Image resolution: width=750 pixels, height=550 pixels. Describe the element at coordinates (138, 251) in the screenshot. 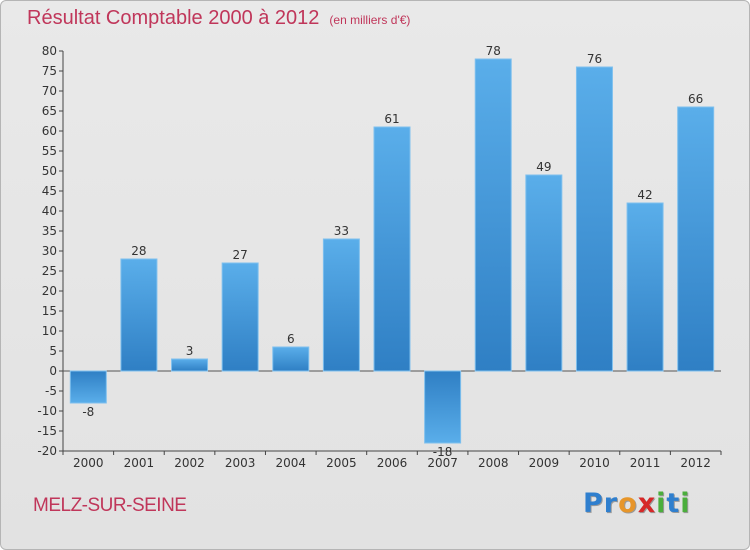

I see `data-label-2001: 28` at that location.